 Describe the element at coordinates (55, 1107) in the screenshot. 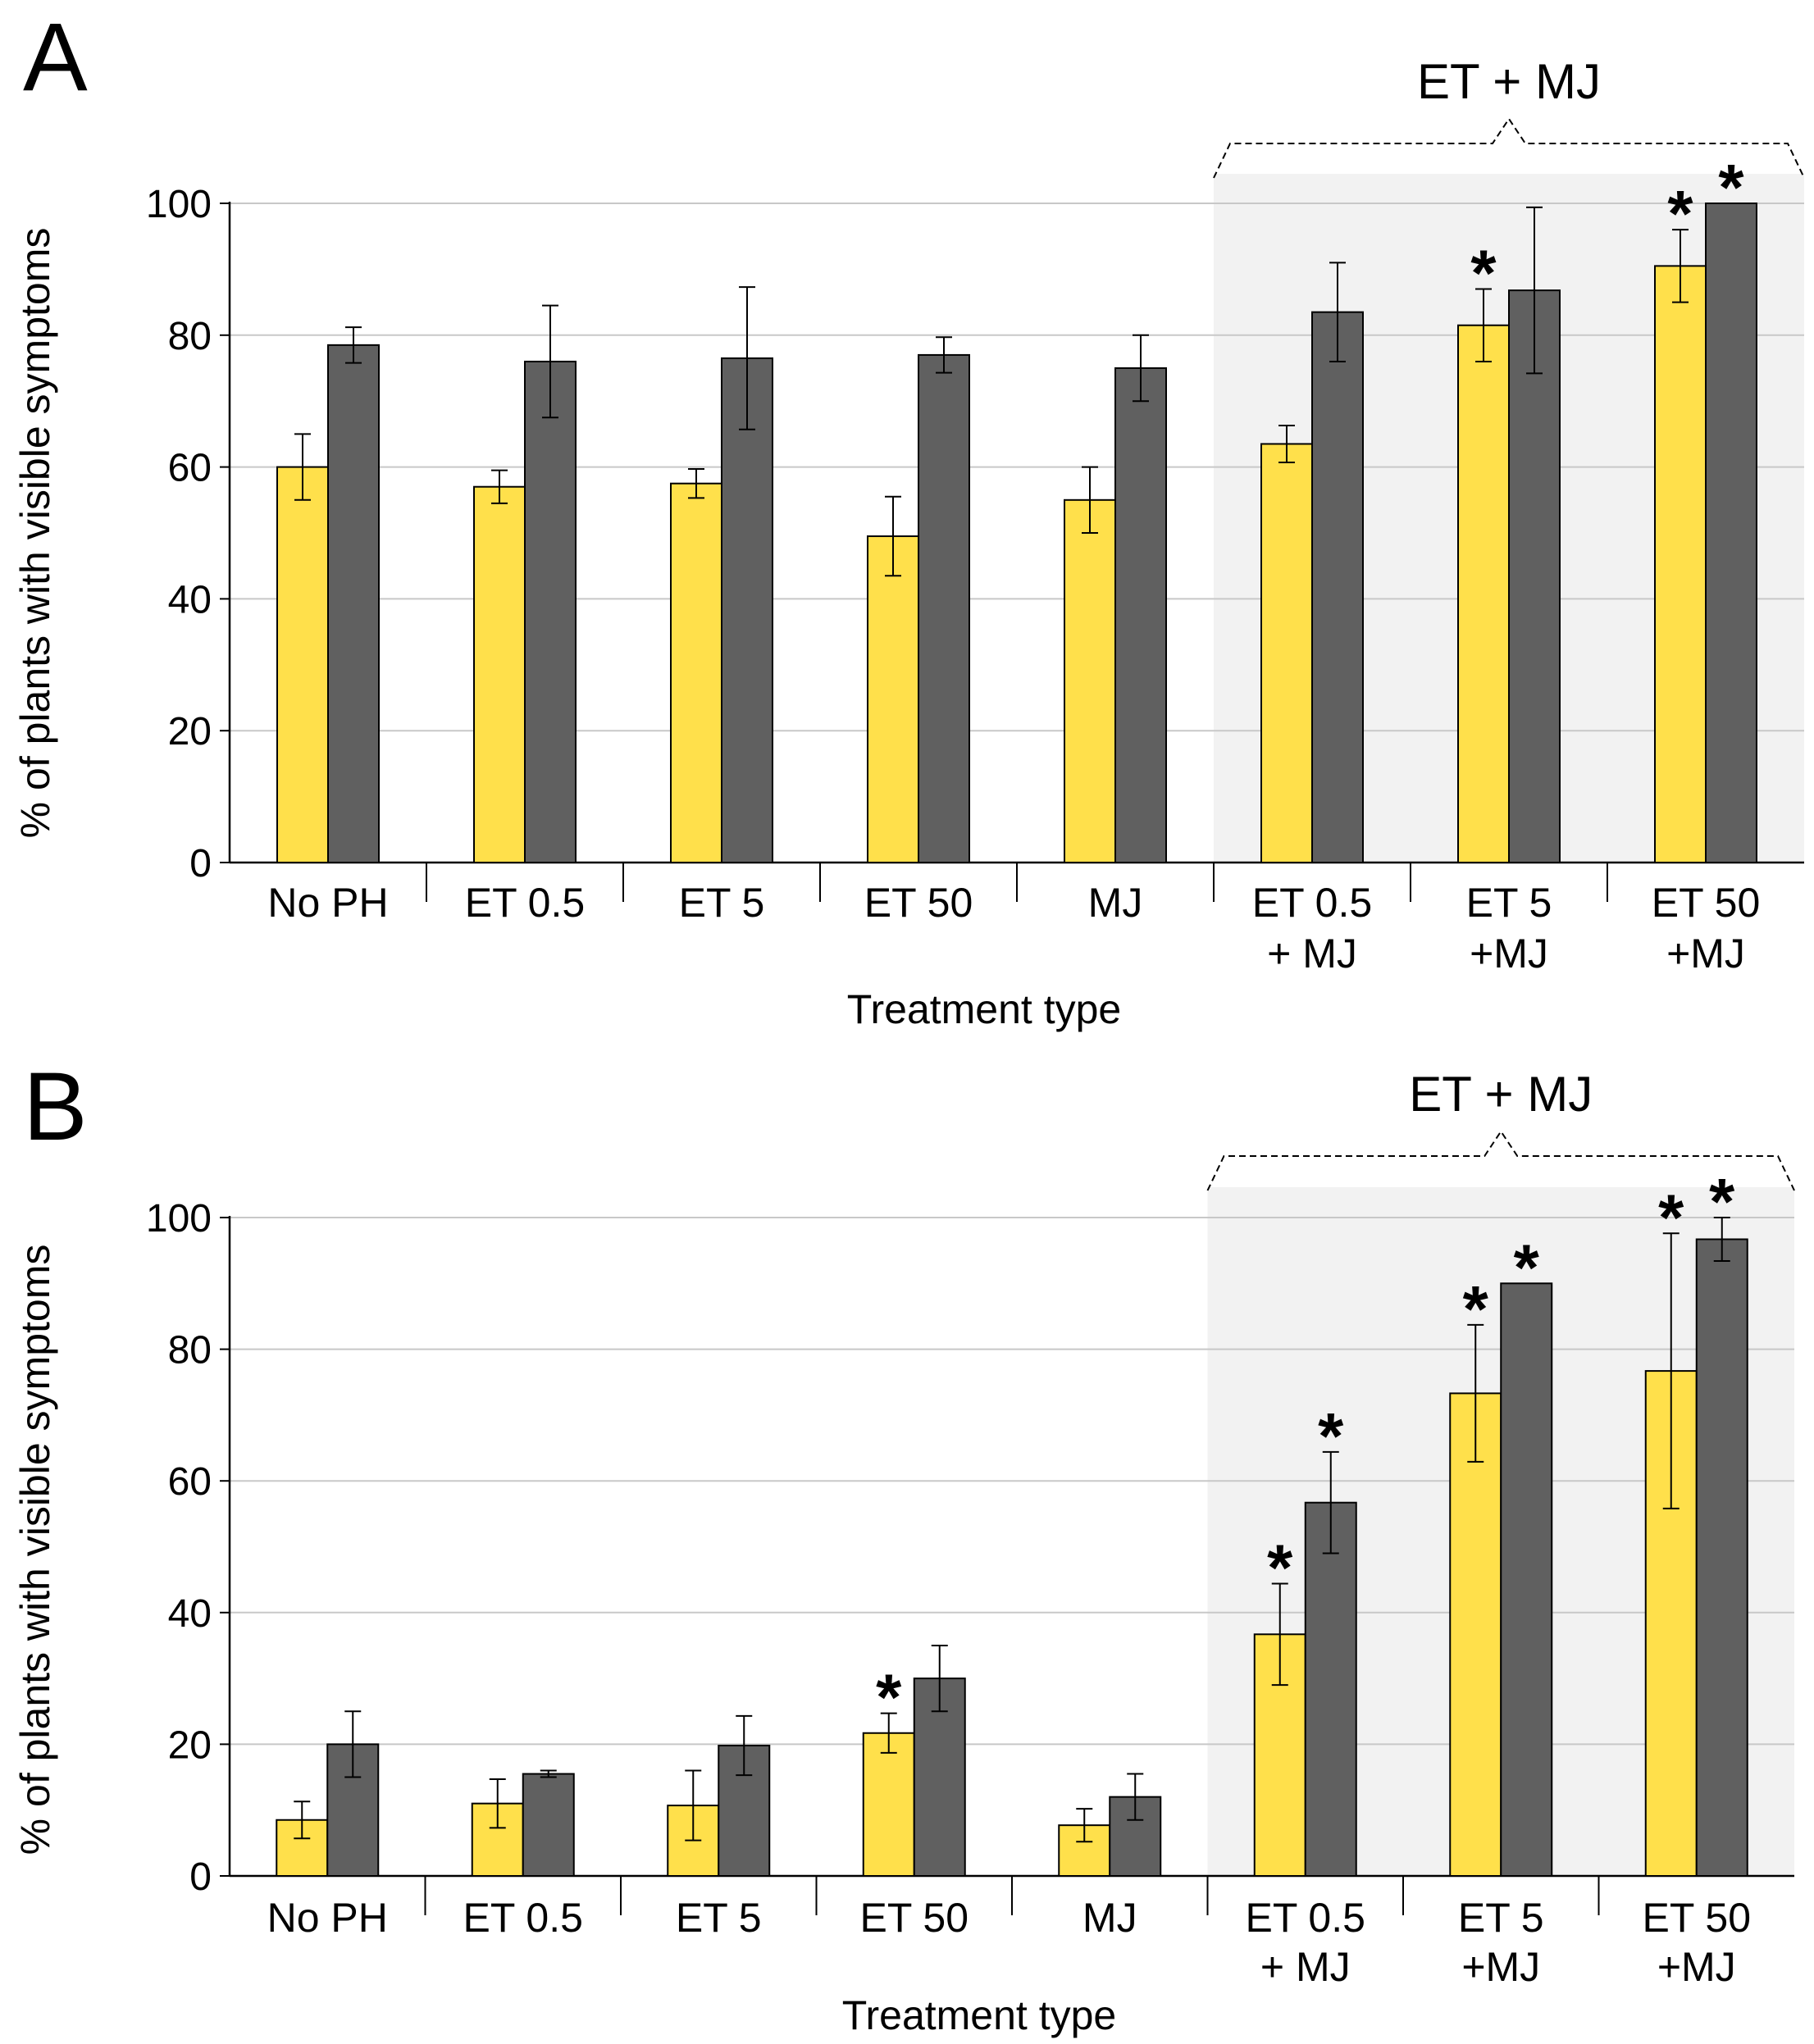

I see `panel-letter: B` at that location.